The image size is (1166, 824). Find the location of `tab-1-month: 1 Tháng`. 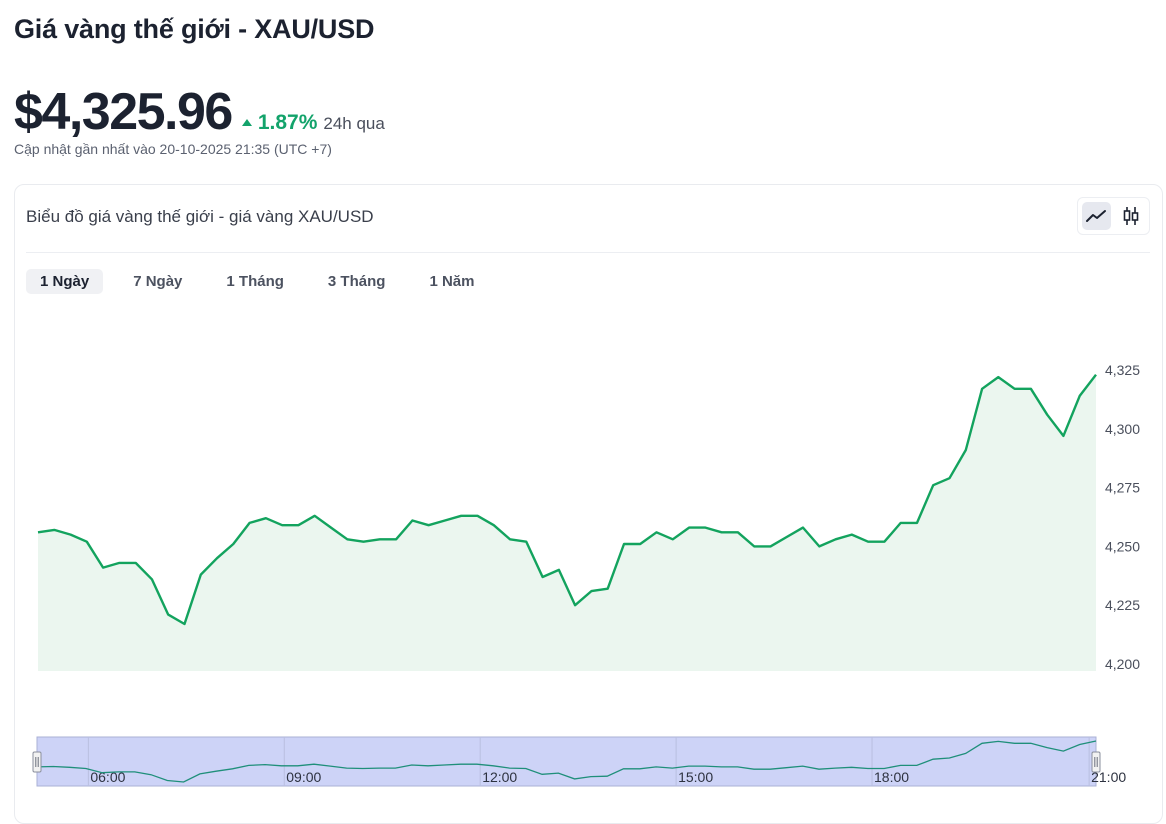

tab-1-month: 1 Tháng is located at coordinates (255, 281).